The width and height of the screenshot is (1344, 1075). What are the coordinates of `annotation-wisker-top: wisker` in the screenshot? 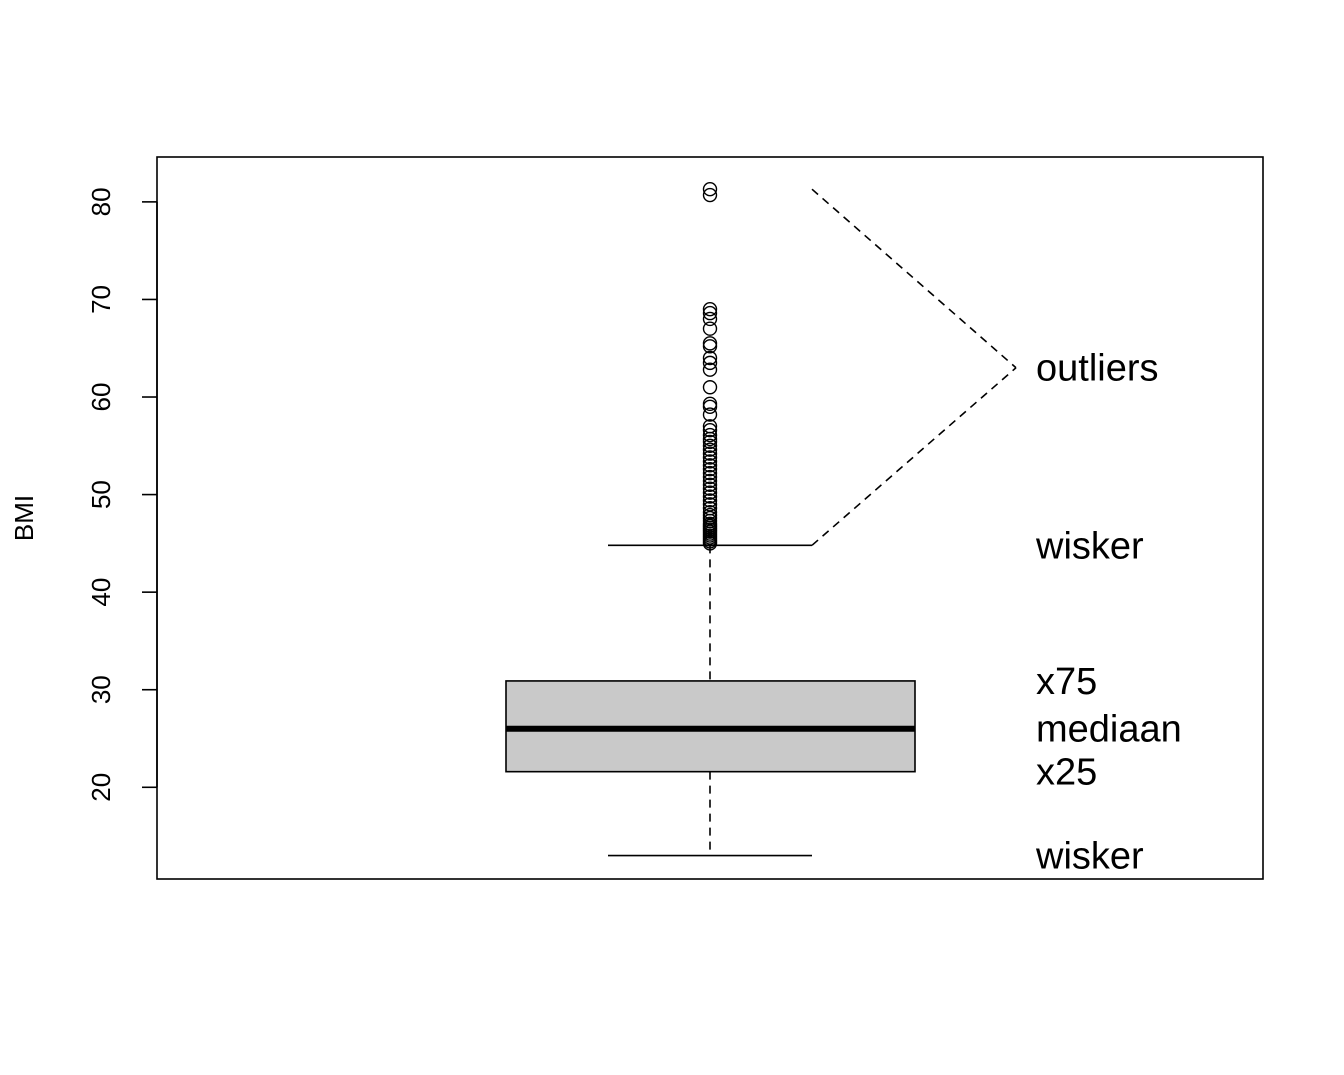 It's located at (1089, 546).